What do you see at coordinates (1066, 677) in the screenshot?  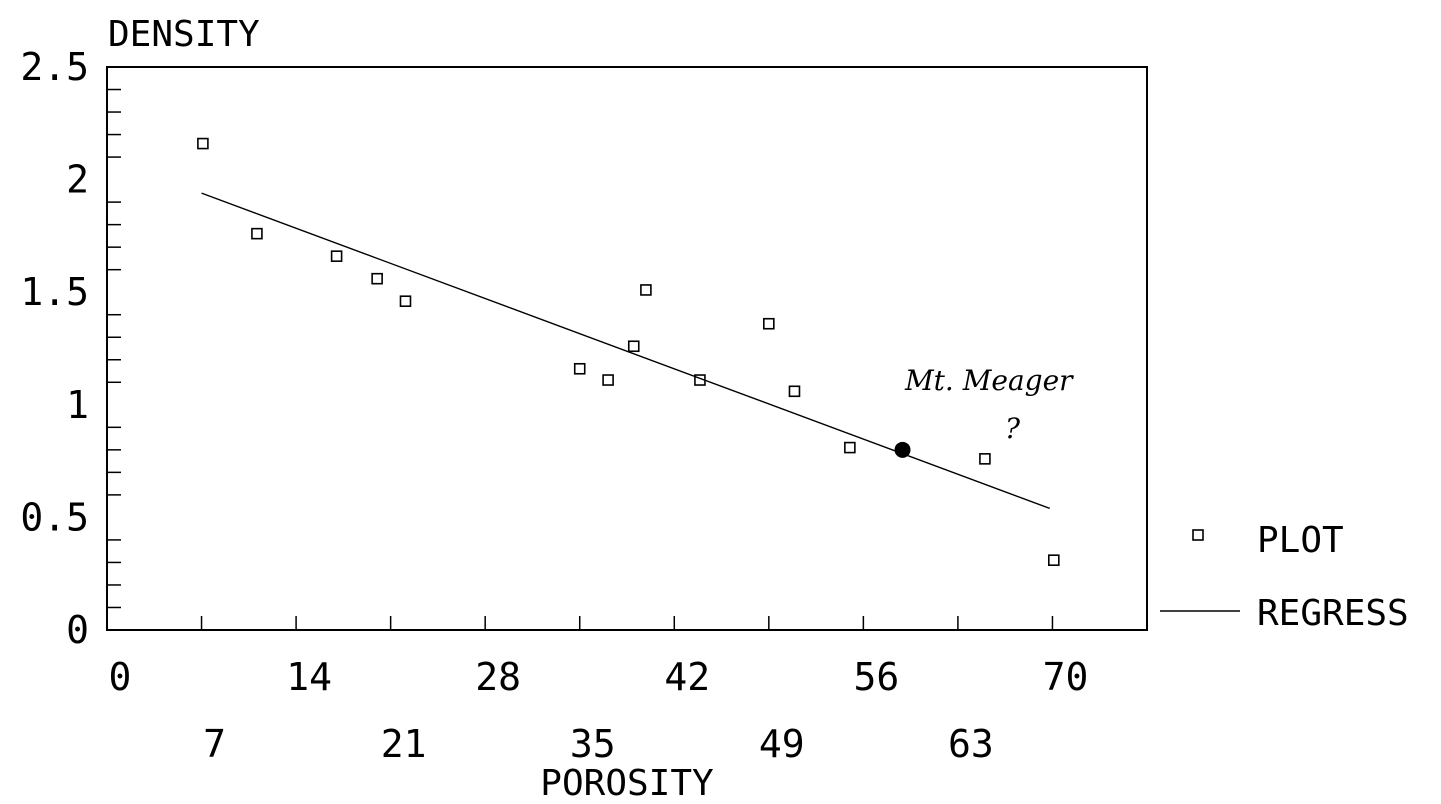 I see `x-tick-label-upper-5: 70` at bounding box center [1066, 677].